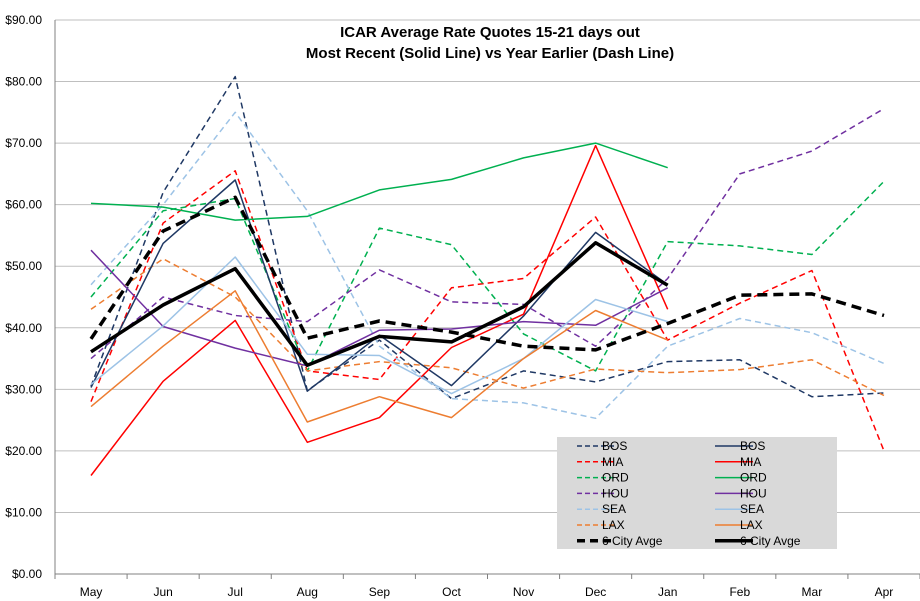  I want to click on series-line-sea-solid, so click(379, 325).